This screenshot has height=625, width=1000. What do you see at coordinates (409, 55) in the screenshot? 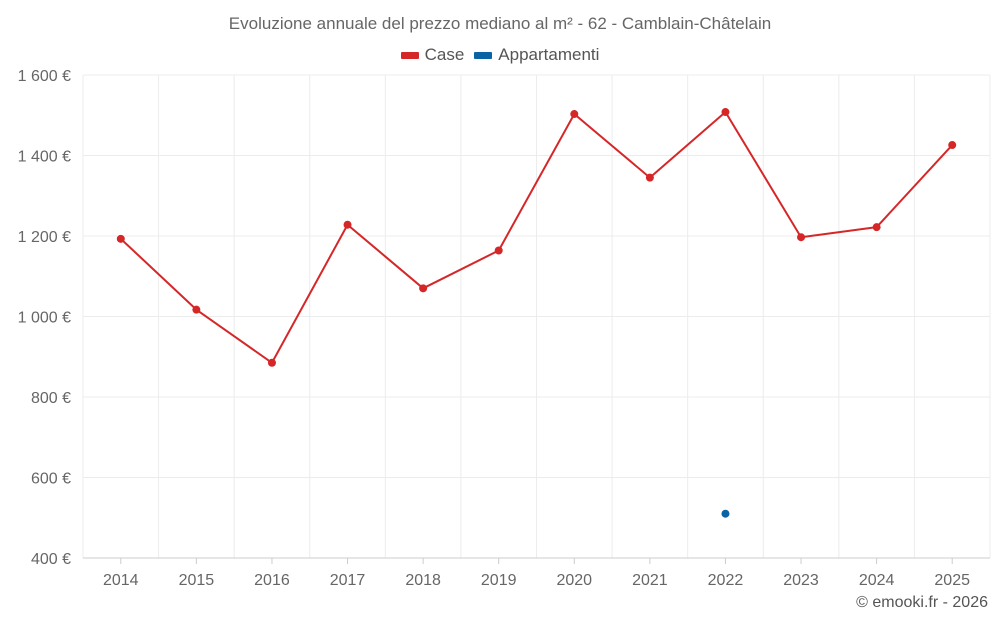
I see `legend-swatch-case` at bounding box center [409, 55].